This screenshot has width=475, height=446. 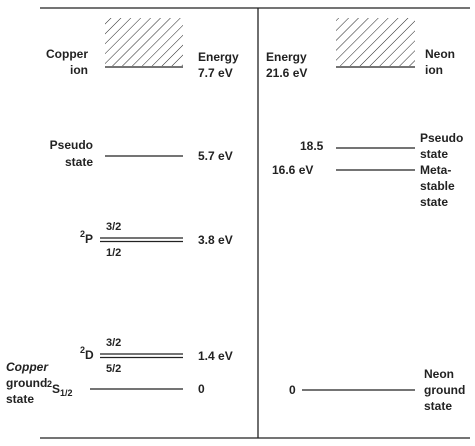 What do you see at coordinates (86, 237) in the screenshot?
I see `term-symbol: 2P` at bounding box center [86, 237].